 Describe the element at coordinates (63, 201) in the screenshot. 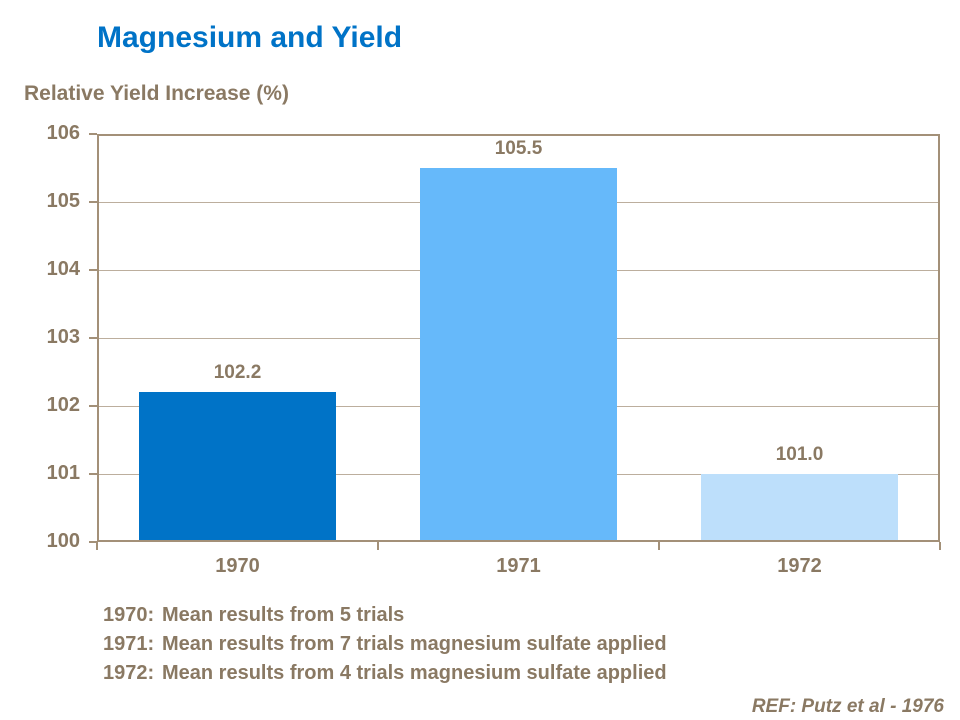

I see `y-tick-label: 105` at that location.